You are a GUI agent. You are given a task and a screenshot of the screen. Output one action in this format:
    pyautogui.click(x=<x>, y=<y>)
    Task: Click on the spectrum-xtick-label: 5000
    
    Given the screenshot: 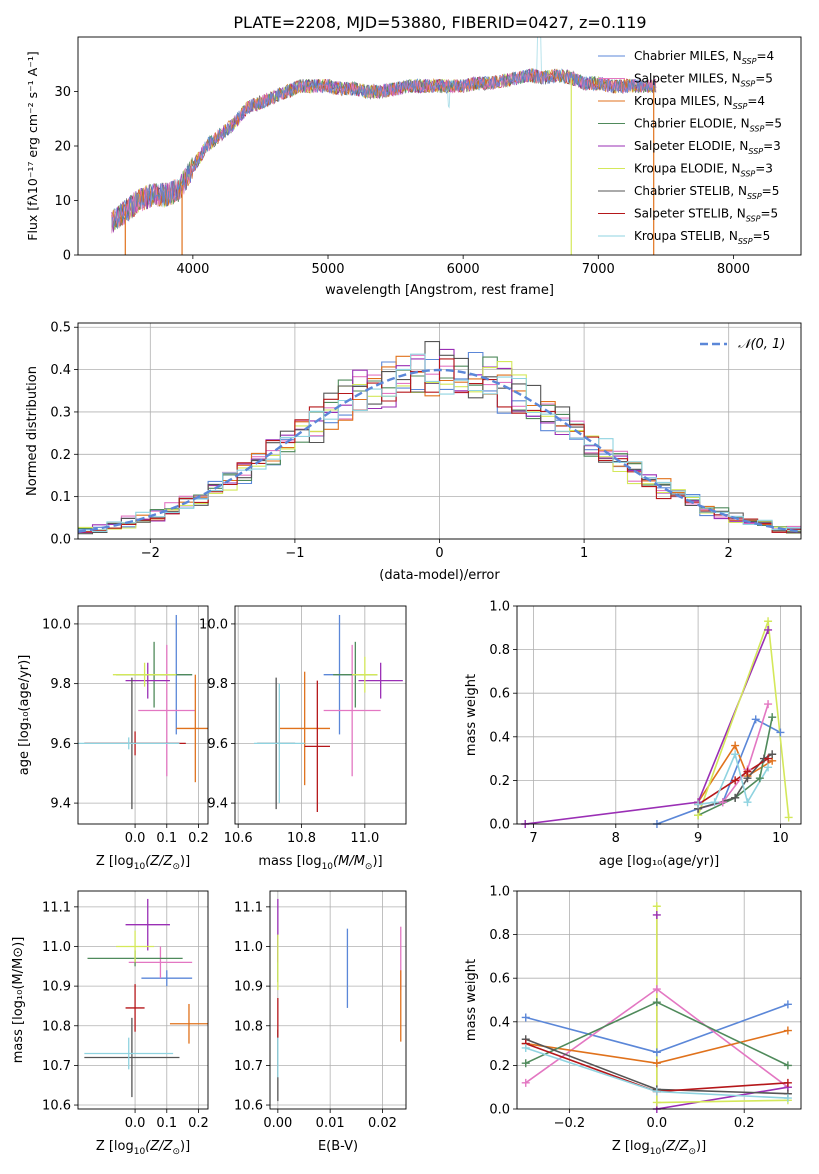 What is the action you would take?
    pyautogui.click(x=327, y=269)
    